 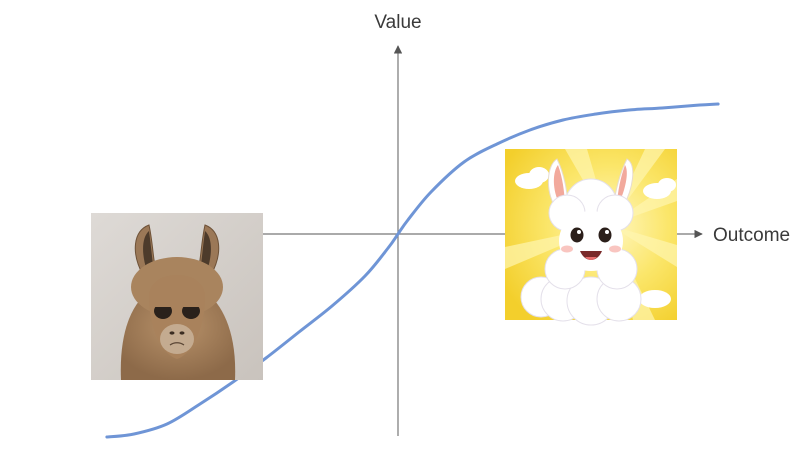 I want to click on x-axis-label: Outcome, so click(x=751, y=235).